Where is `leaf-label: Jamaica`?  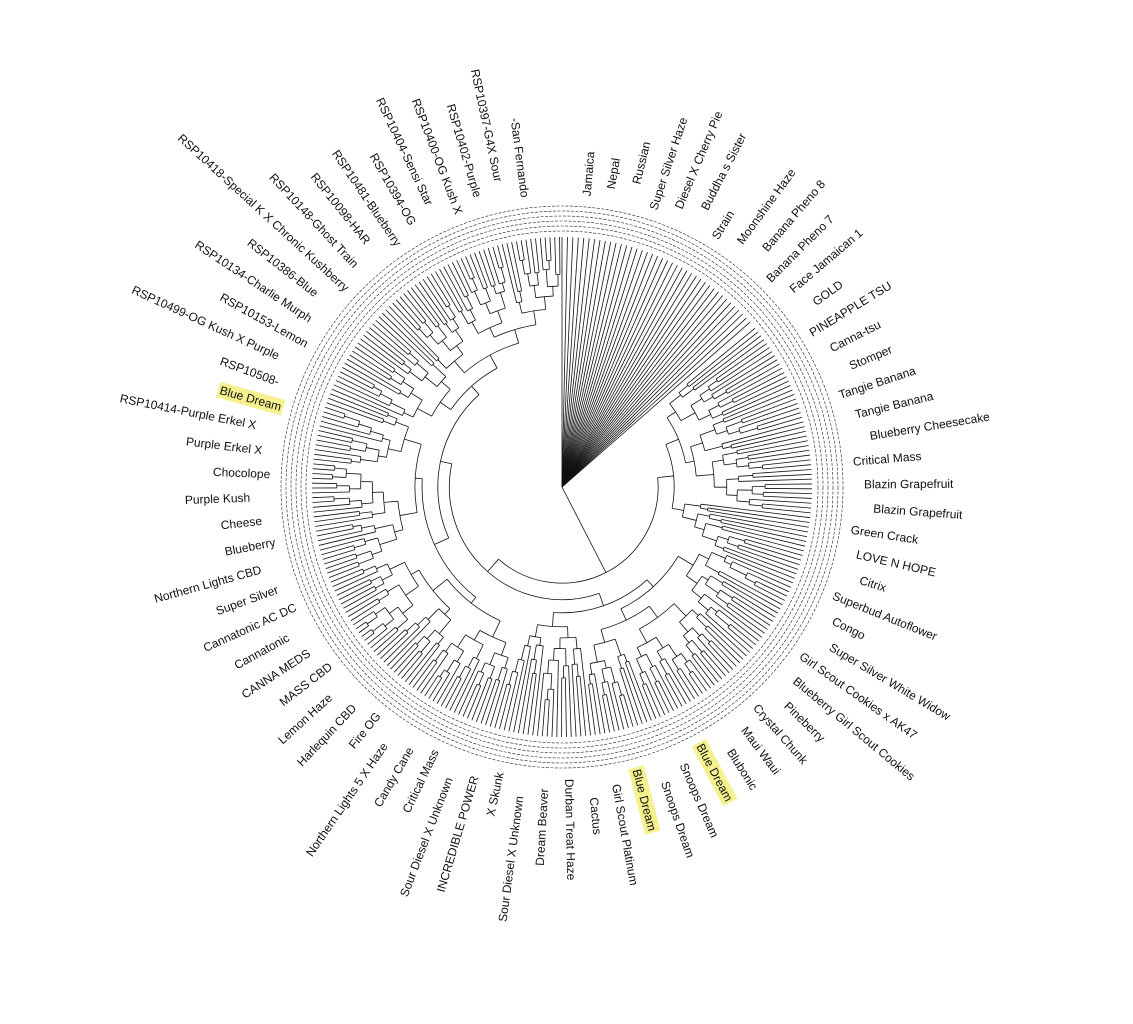 leaf-label: Jamaica is located at coordinates (589, 174).